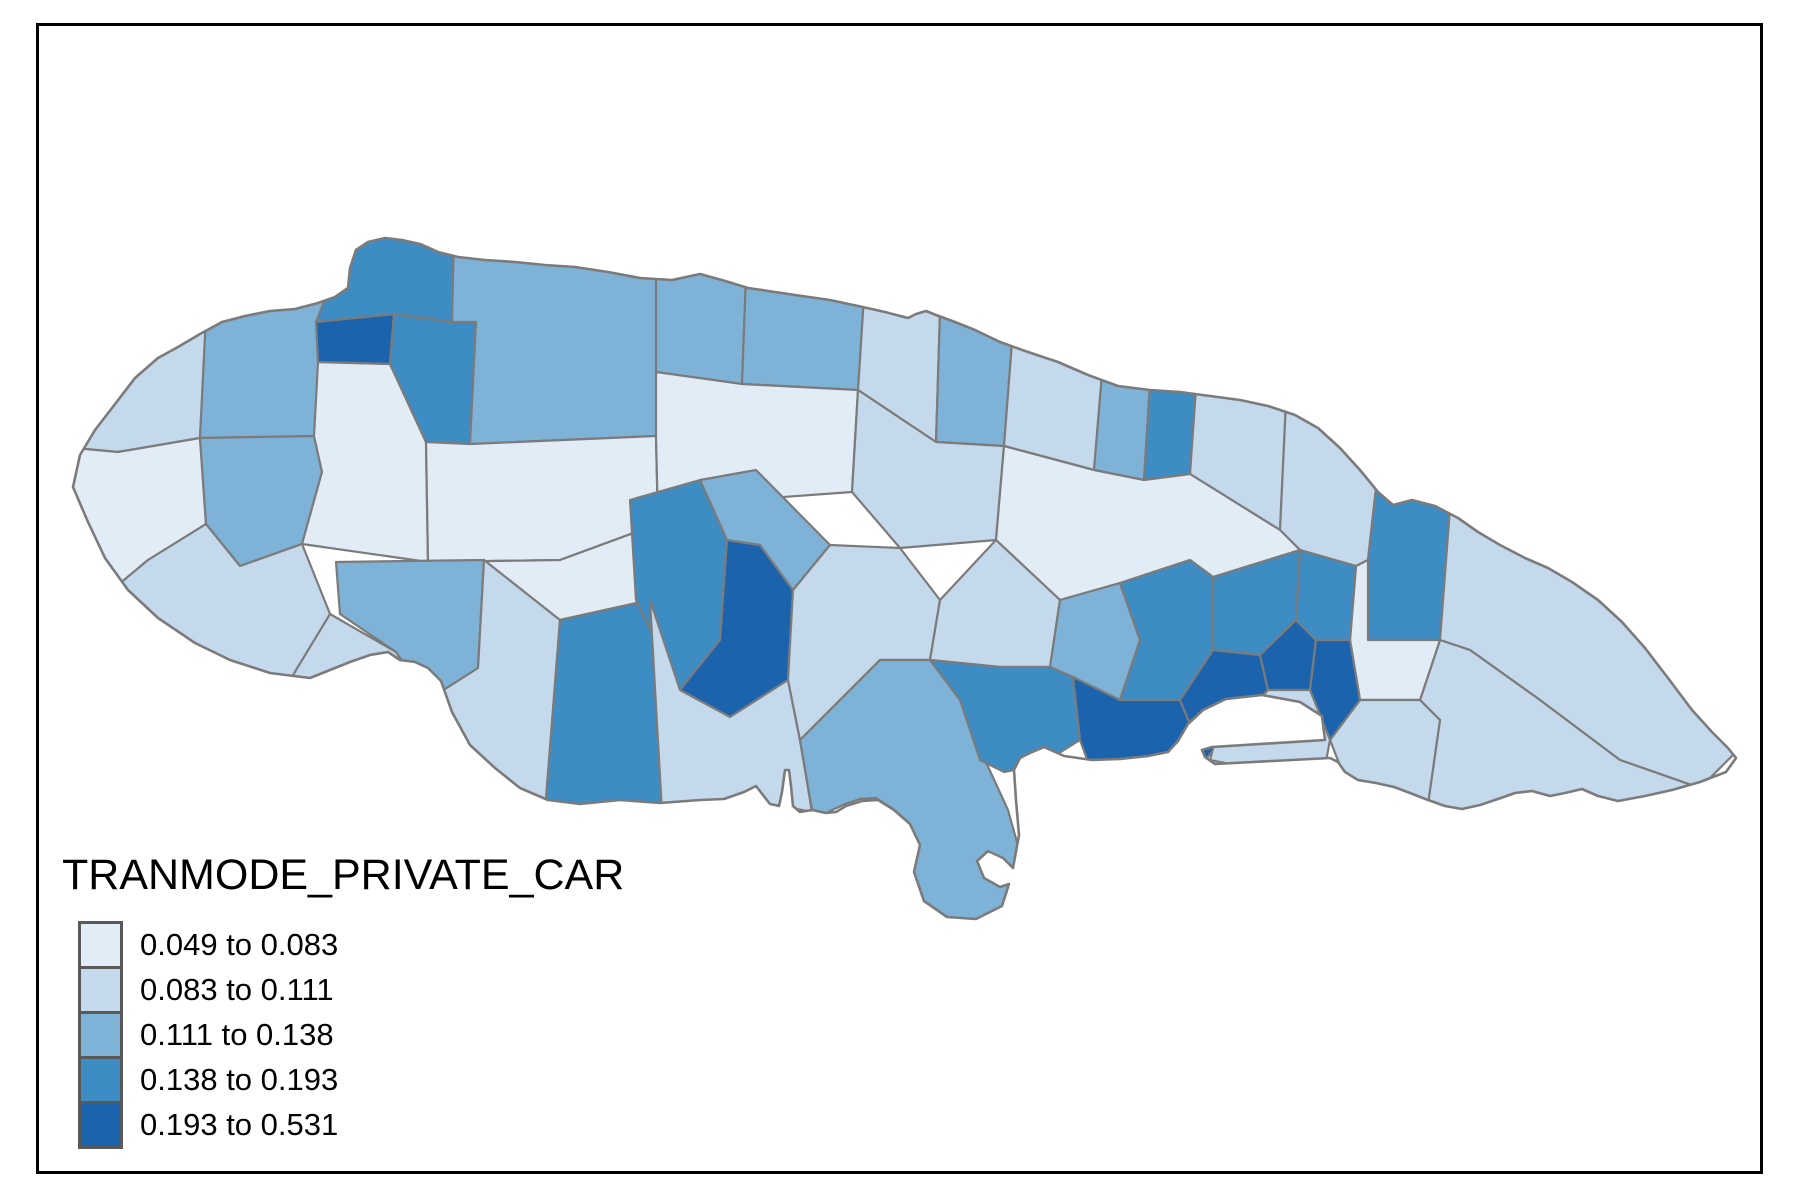 This screenshot has width=1800, height=1200. What do you see at coordinates (351, 1035) in the screenshot?
I see `legend-entry: 0.111 to 0.138` at bounding box center [351, 1035].